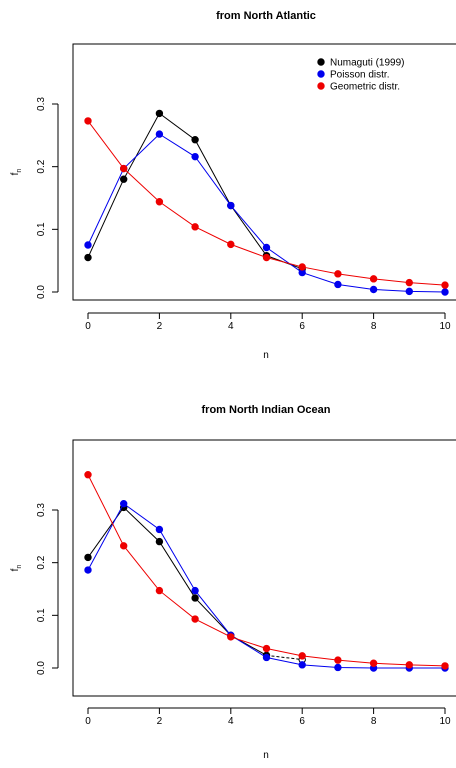 The height and width of the screenshot is (768, 456). What do you see at coordinates (284, 657) in the screenshot?
I see `series-line-dashed` at bounding box center [284, 657].